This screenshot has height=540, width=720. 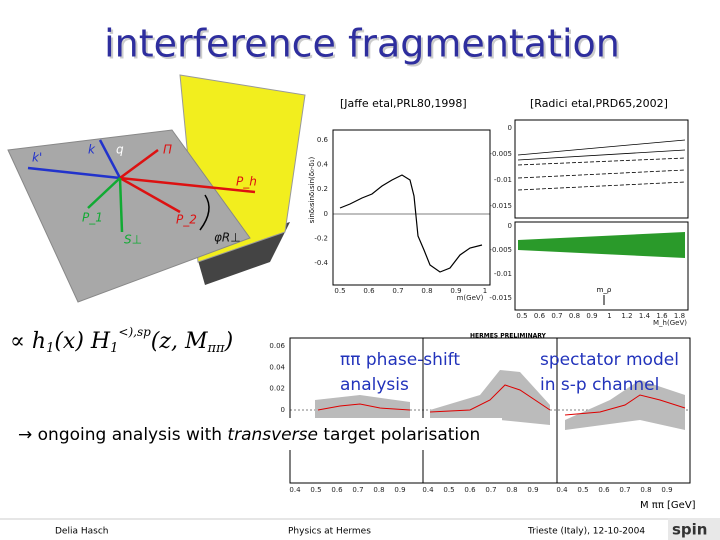 I want to click on formula-part: <),sp, so click(x=134, y=332).